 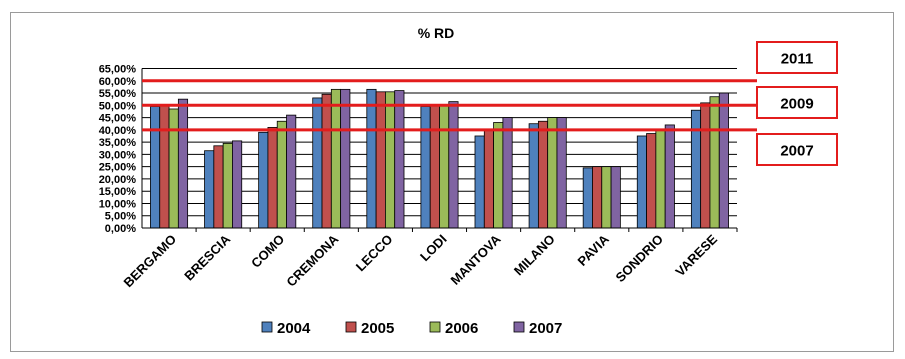 I want to click on legend-label: 2005, so click(x=377, y=328).